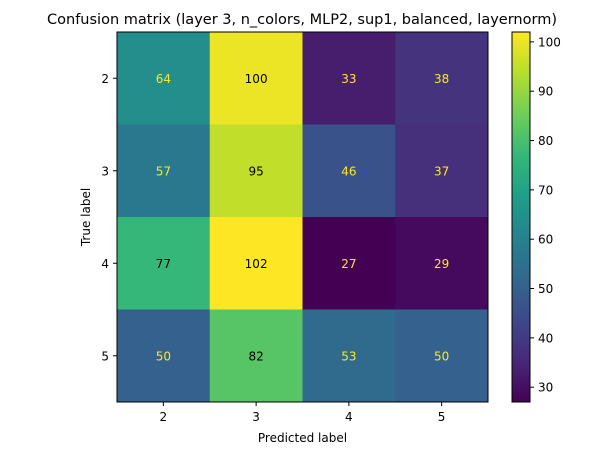 The width and height of the screenshot is (604, 455). I want to click on cell-value-label: 37, so click(441, 171).